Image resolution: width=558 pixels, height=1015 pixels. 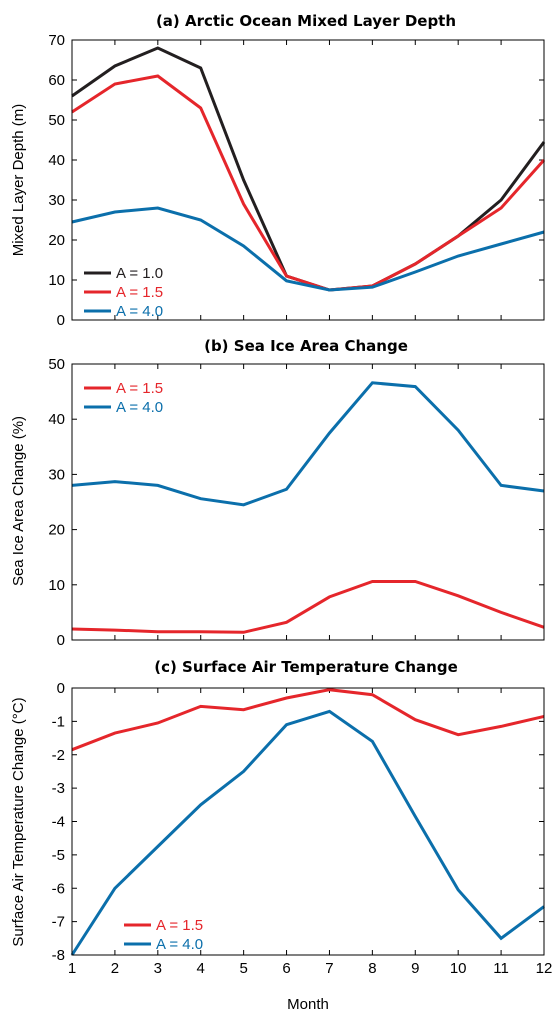 What do you see at coordinates (72, 968) in the screenshot?
I see `x-tick-label: 1` at bounding box center [72, 968].